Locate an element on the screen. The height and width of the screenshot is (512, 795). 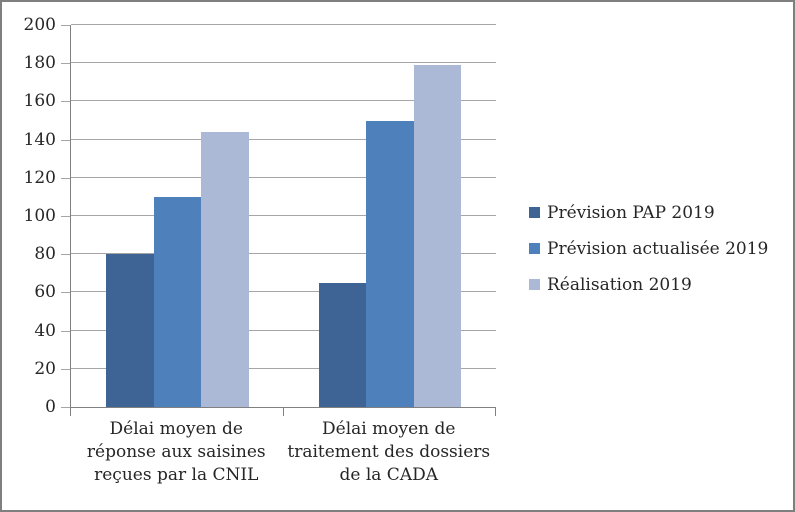
legend-item-1: Prévision actualisée 2019 is located at coordinates (649, 248).